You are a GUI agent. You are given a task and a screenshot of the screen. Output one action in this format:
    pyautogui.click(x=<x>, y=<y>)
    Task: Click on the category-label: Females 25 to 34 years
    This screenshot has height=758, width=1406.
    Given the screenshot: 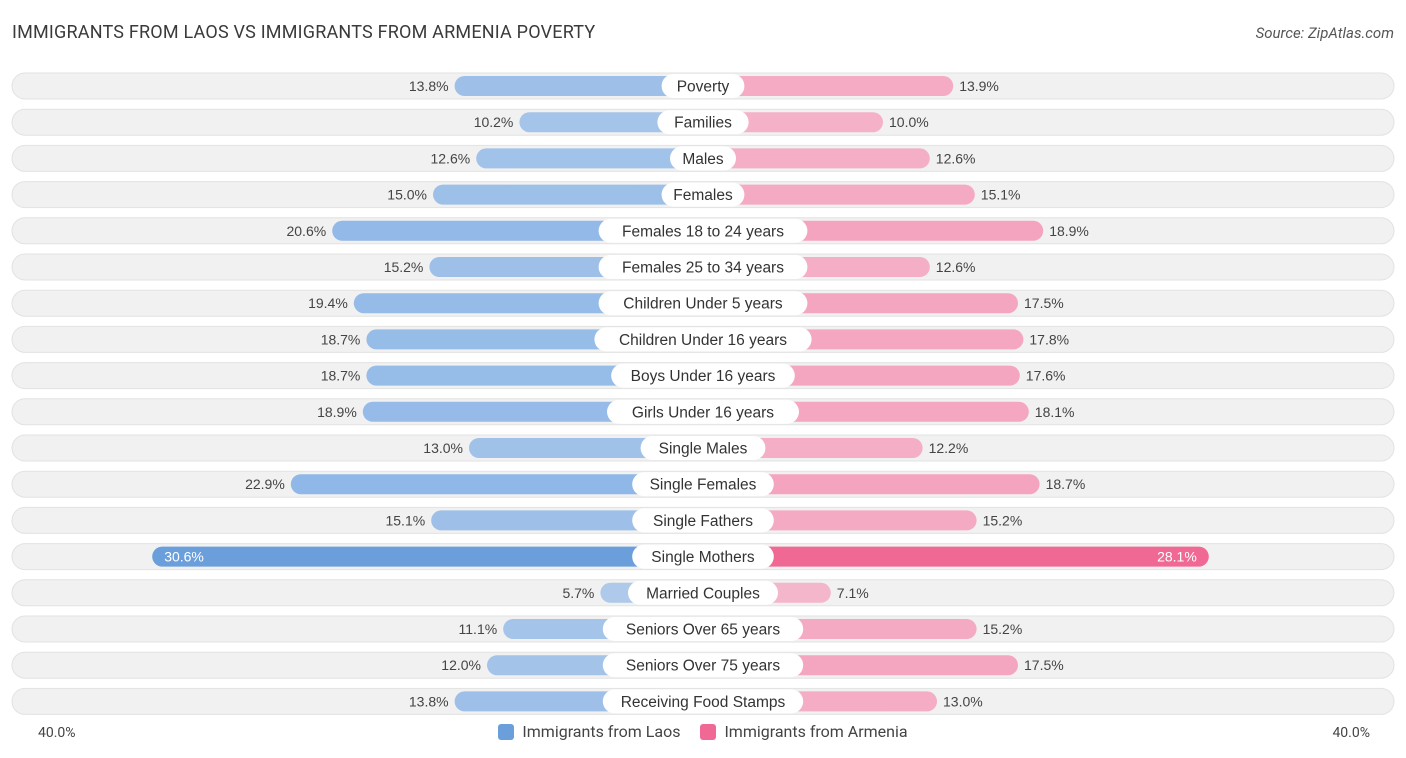 What is the action you would take?
    pyautogui.click(x=703, y=268)
    